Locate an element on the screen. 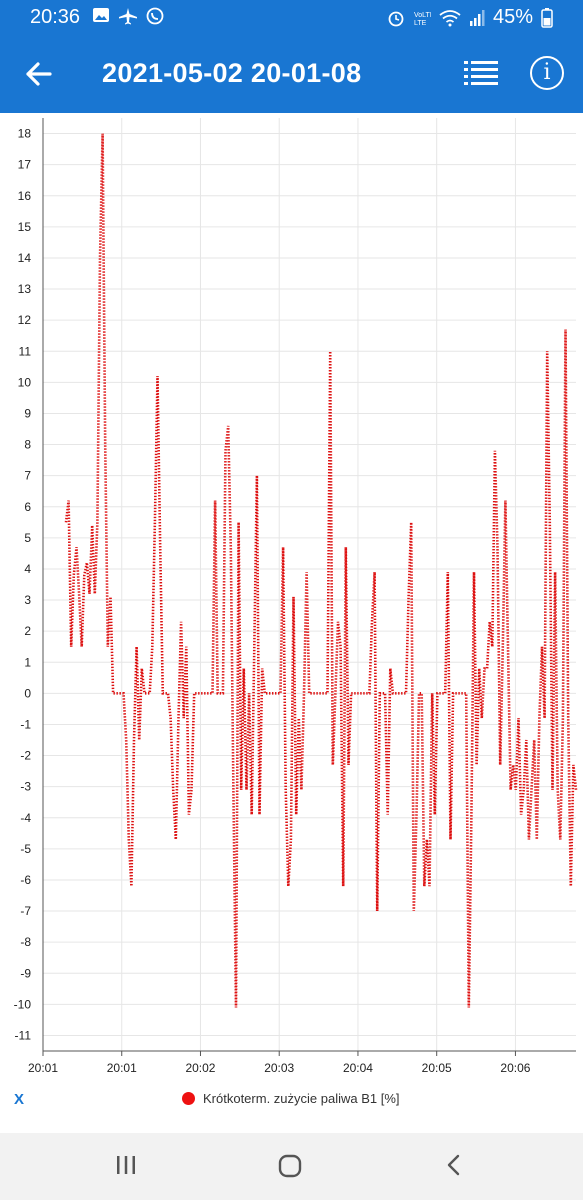  back-button is located at coordinates (40, 74).